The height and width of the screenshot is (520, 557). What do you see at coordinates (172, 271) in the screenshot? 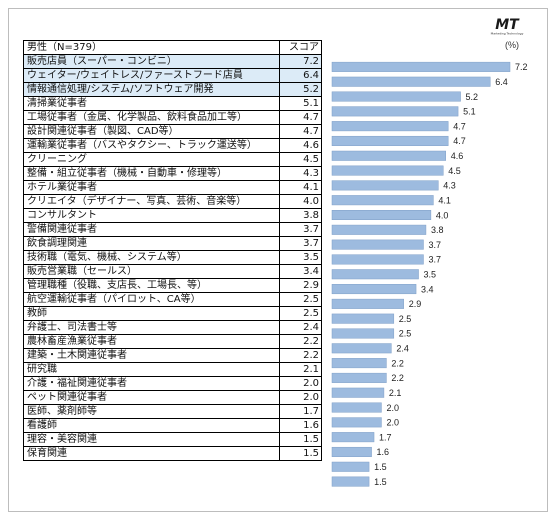
I see `table-row: 販売営業職（セールス） 3.4` at bounding box center [172, 271].